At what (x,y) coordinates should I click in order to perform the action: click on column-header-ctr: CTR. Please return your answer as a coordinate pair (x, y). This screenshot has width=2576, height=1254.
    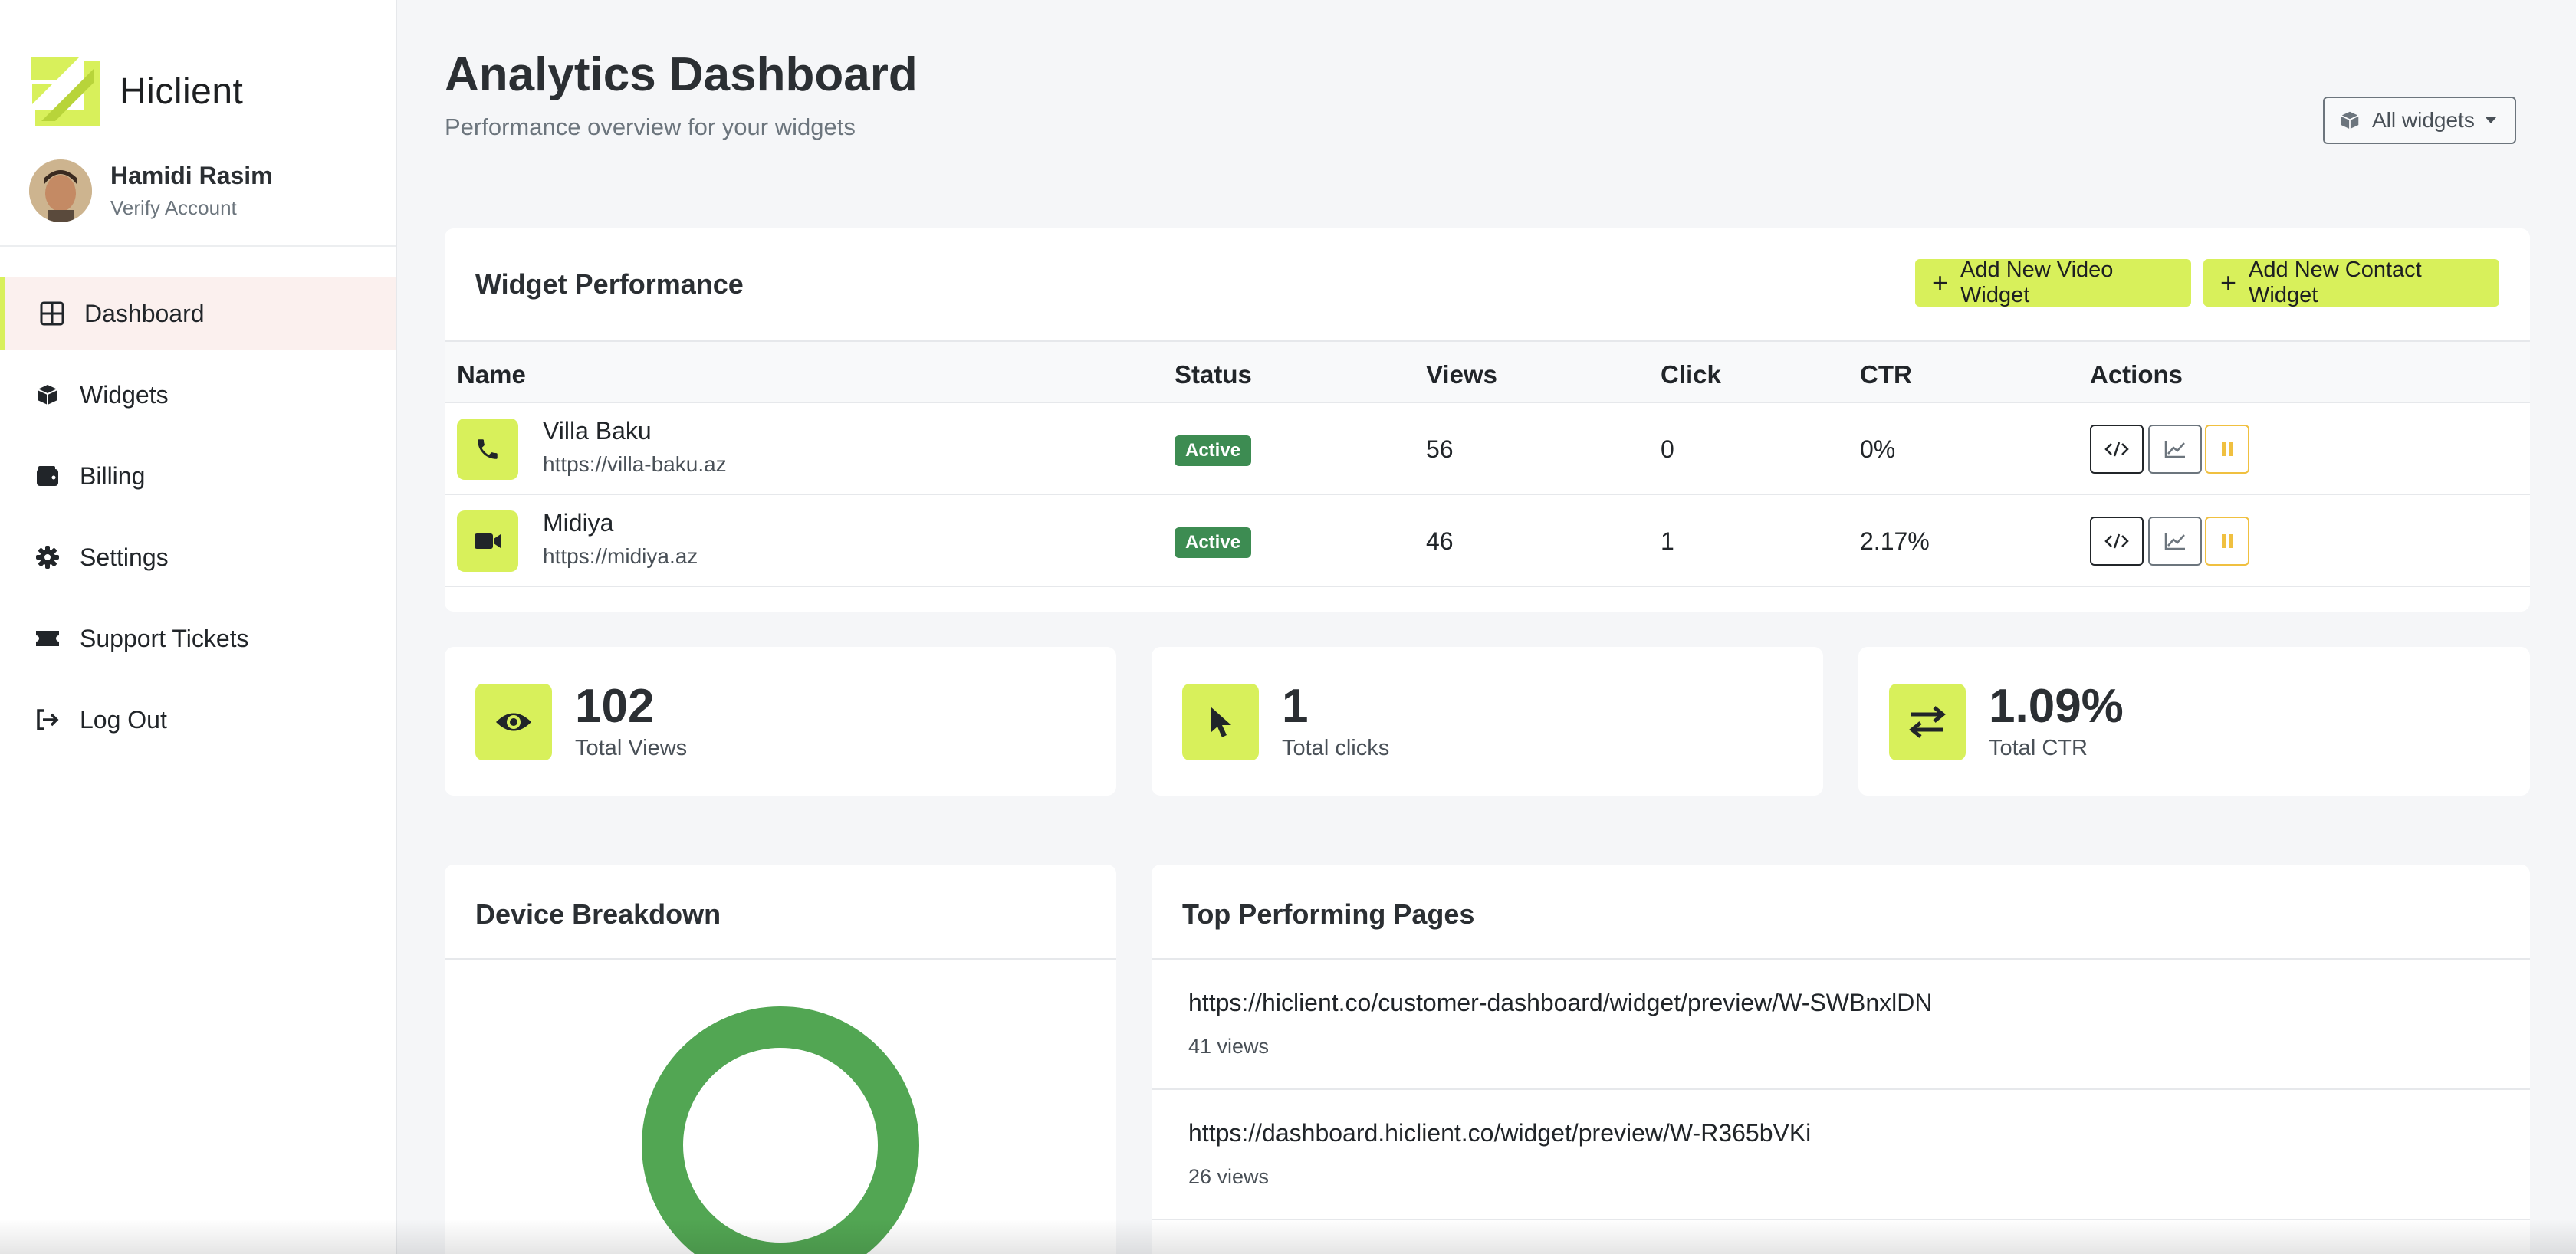
    Looking at the image, I should click on (1886, 374).